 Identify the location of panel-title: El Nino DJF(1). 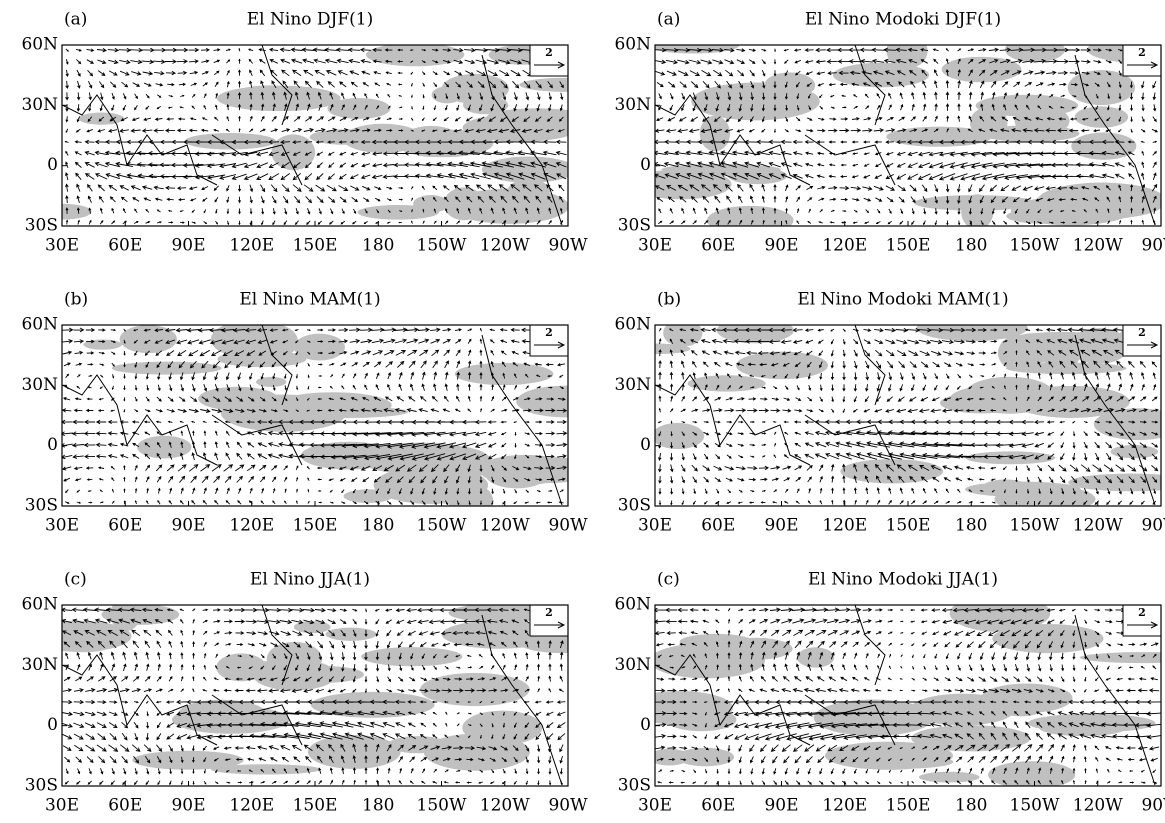
(310, 20).